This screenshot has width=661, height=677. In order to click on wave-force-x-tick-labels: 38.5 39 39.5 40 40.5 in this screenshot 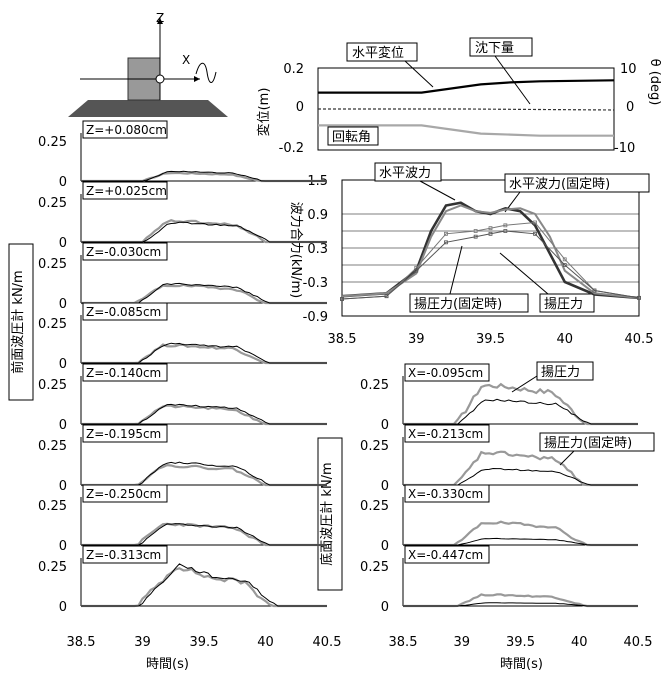, I will do `click(491, 339)`.